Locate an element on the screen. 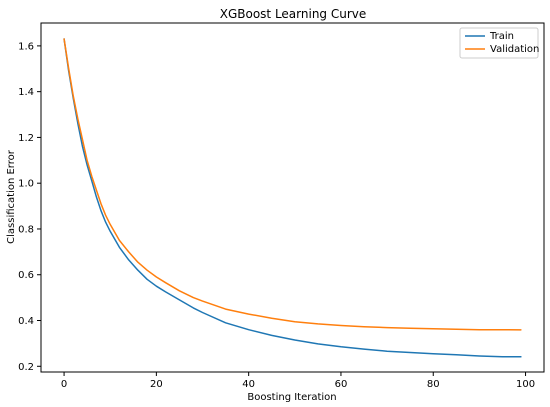  legend-train-label: Train is located at coordinates (501, 36).